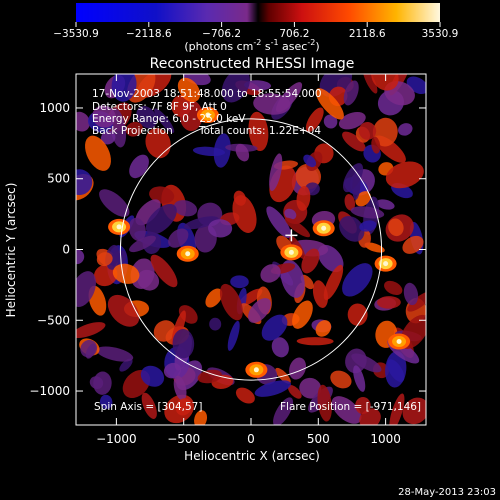  What do you see at coordinates (116, 439) in the screenshot?
I see `x-tick-label: −1000` at bounding box center [116, 439].